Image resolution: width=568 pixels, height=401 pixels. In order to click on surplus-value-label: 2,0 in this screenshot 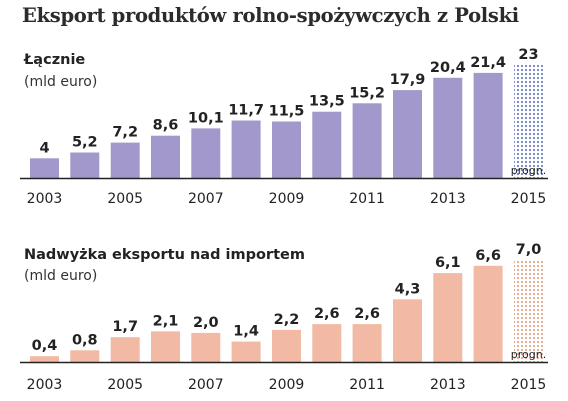, I will do `click(206, 323)`.